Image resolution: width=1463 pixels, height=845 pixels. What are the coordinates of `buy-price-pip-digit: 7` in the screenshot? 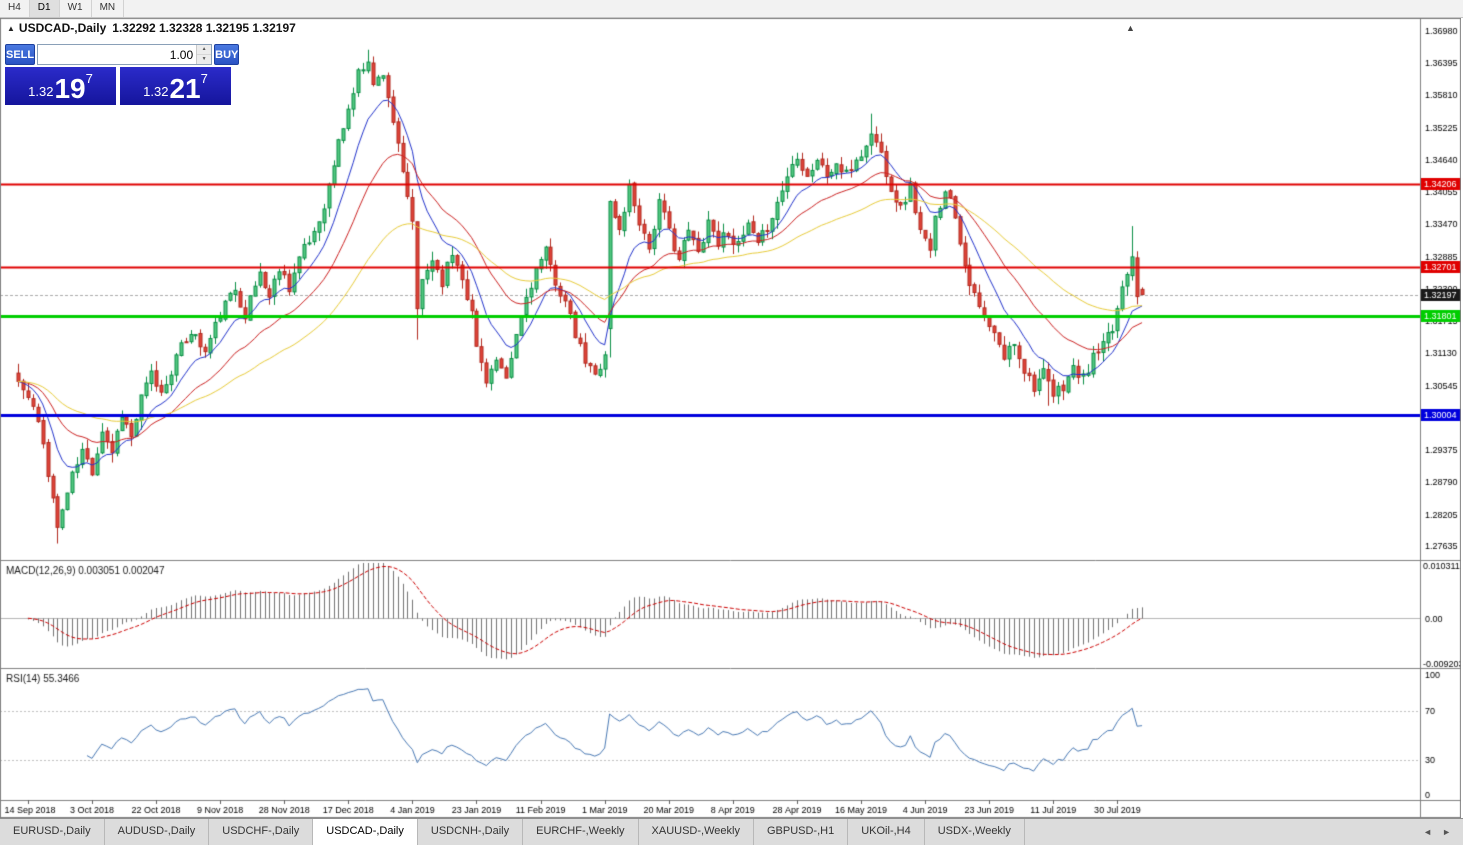 It's located at (204, 78).